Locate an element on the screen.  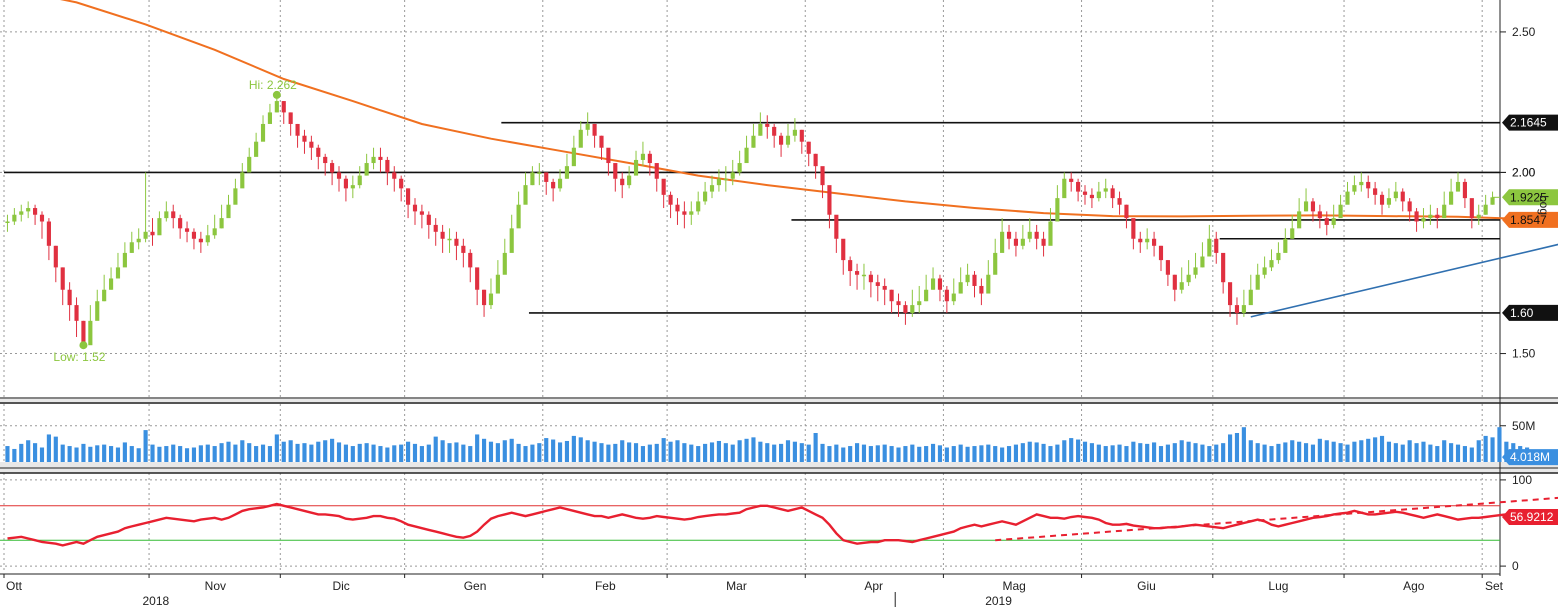
ma-value-badge: 1.8547 is located at coordinates (1530, 219).